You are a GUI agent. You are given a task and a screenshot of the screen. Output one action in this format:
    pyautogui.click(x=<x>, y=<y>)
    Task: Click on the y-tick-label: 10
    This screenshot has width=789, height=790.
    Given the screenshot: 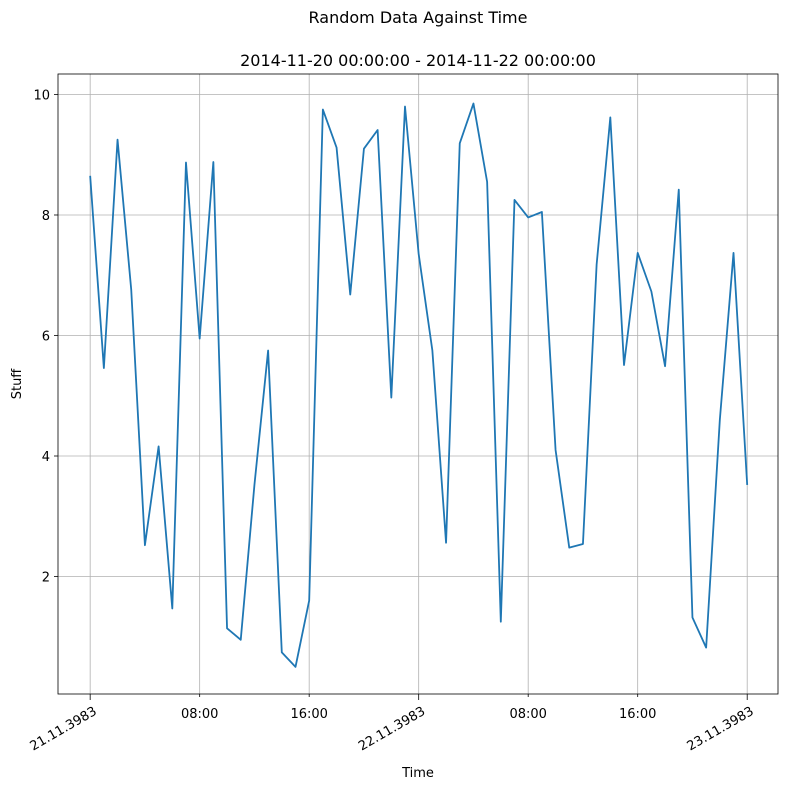 What is the action you would take?
    pyautogui.click(x=41, y=95)
    